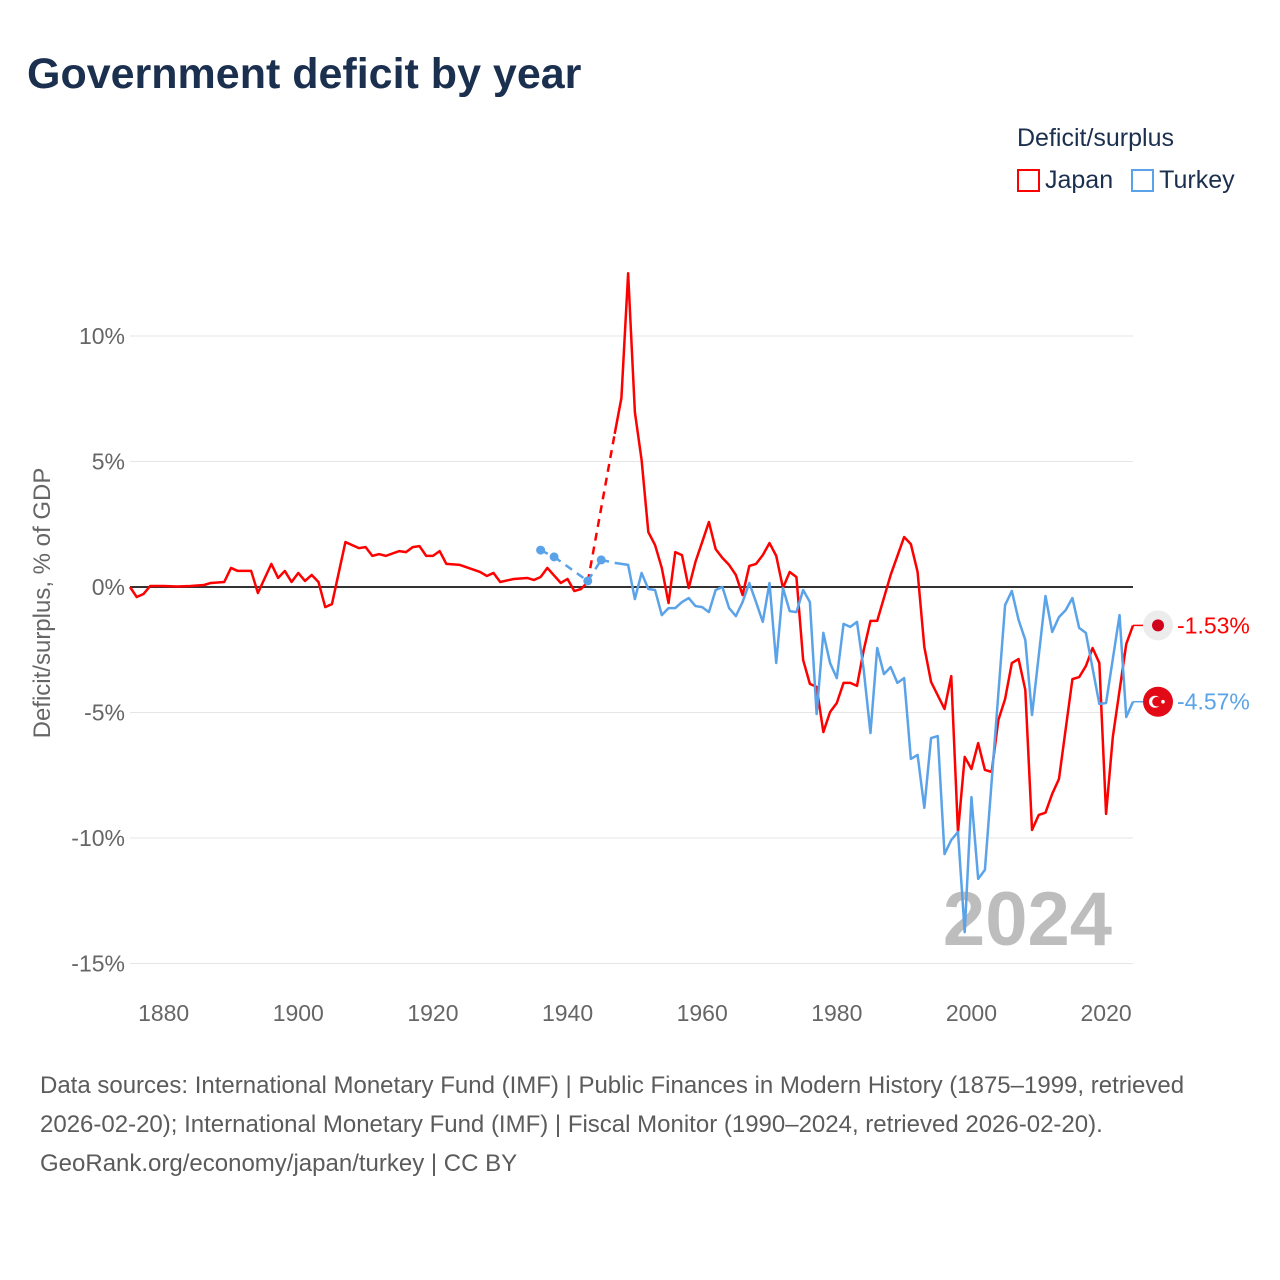 Image resolution: width=1280 pixels, height=1280 pixels. What do you see at coordinates (104, 713) in the screenshot?
I see `y-tick-label: -5%` at bounding box center [104, 713].